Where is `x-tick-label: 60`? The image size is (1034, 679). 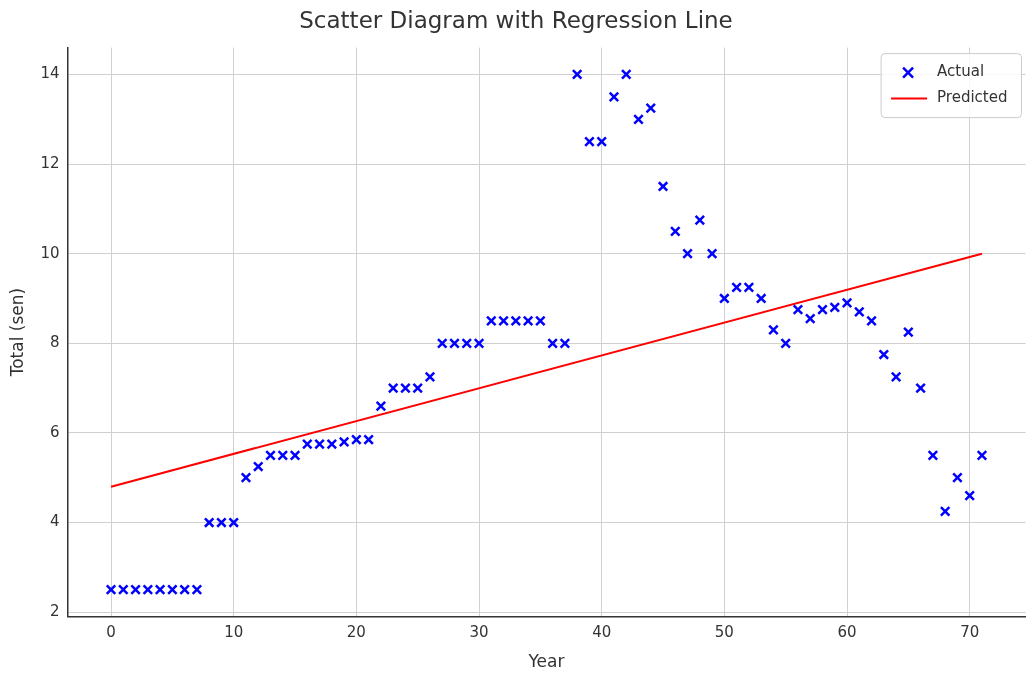 x-tick-label: 60 is located at coordinates (847, 632).